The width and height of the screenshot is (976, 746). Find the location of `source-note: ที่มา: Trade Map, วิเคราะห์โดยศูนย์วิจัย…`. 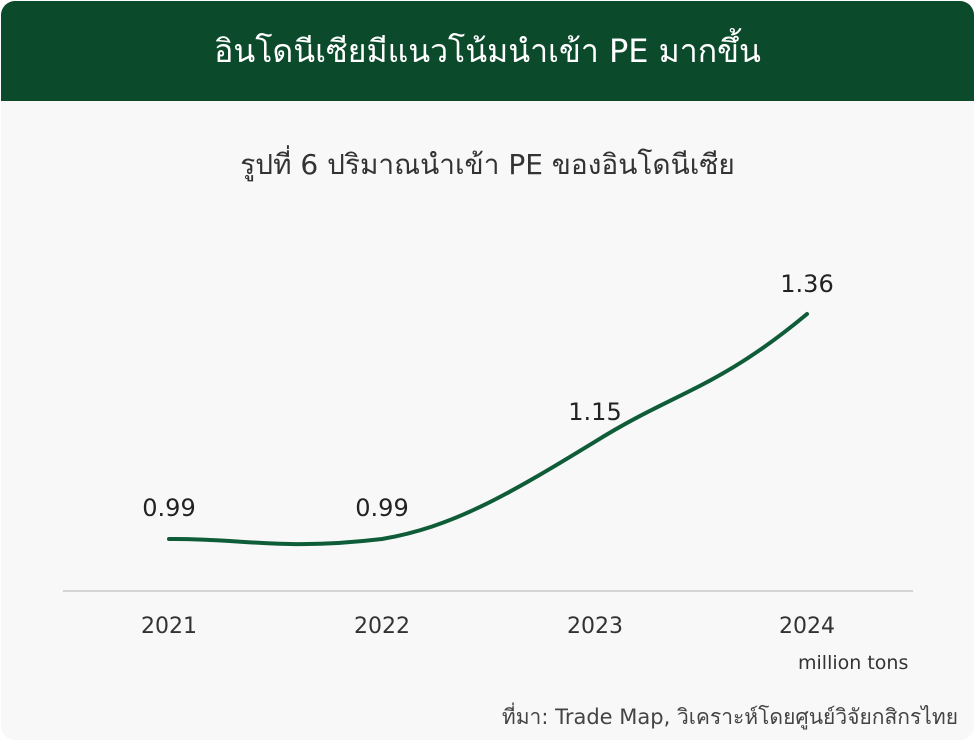

source-note: ที่มา: Trade Map, วิเคราะห์โดยศูนย์วิจัย… is located at coordinates (729, 717).